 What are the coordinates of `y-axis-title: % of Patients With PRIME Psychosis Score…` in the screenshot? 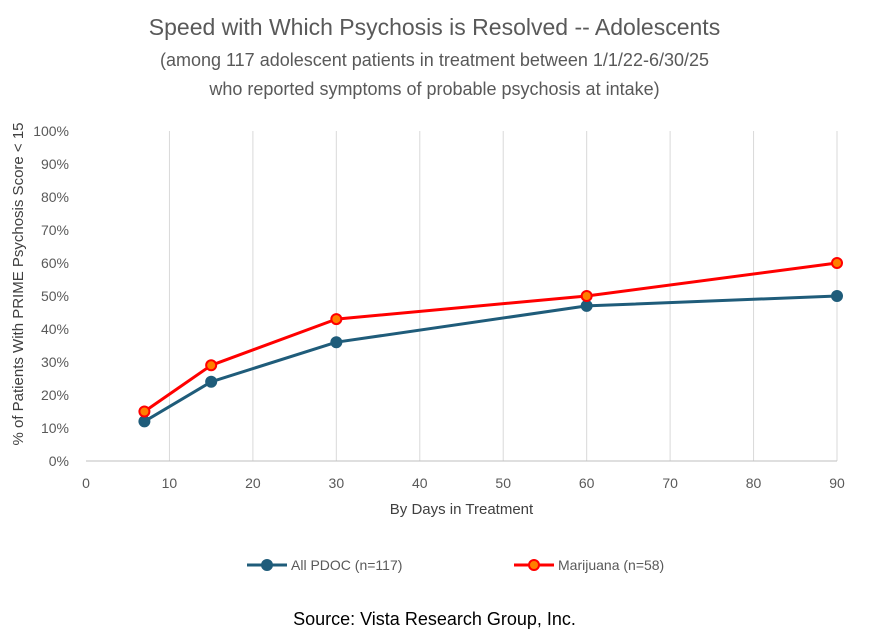 It's located at (18, 283).